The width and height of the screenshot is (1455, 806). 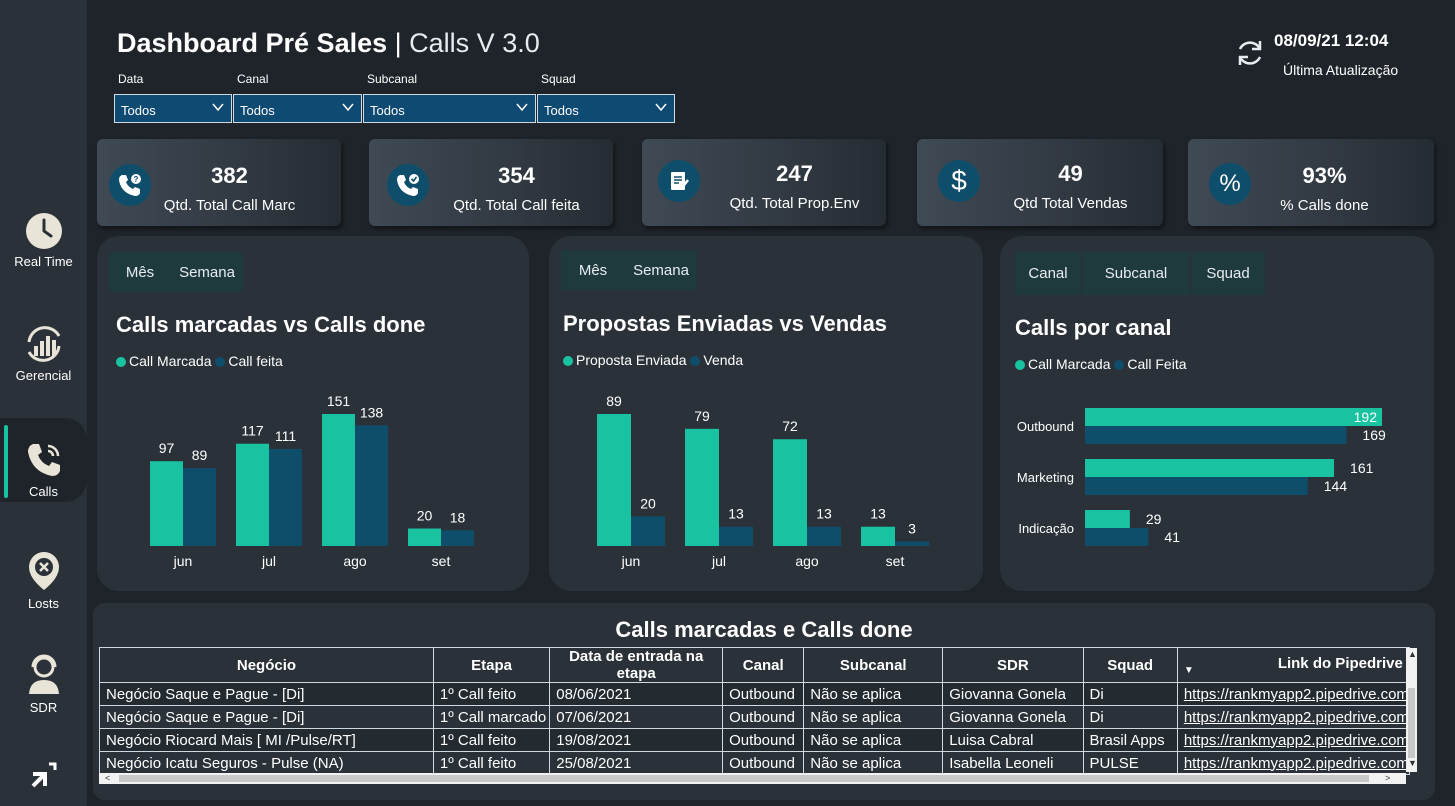 I want to click on scroll-right-icon: >, so click(x=1388, y=778).